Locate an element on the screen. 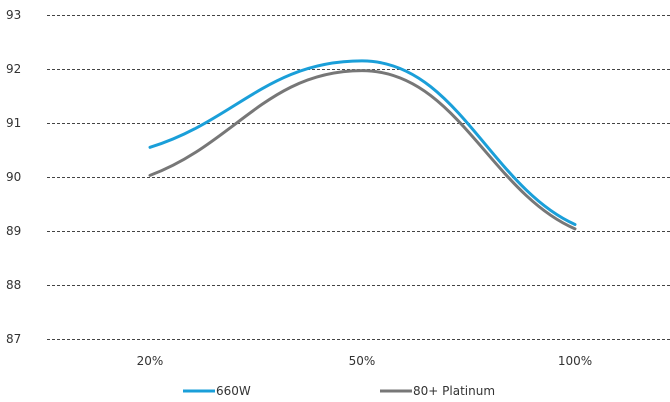 The image size is (670, 402). y-tick-label: 90 is located at coordinates (13, 177).